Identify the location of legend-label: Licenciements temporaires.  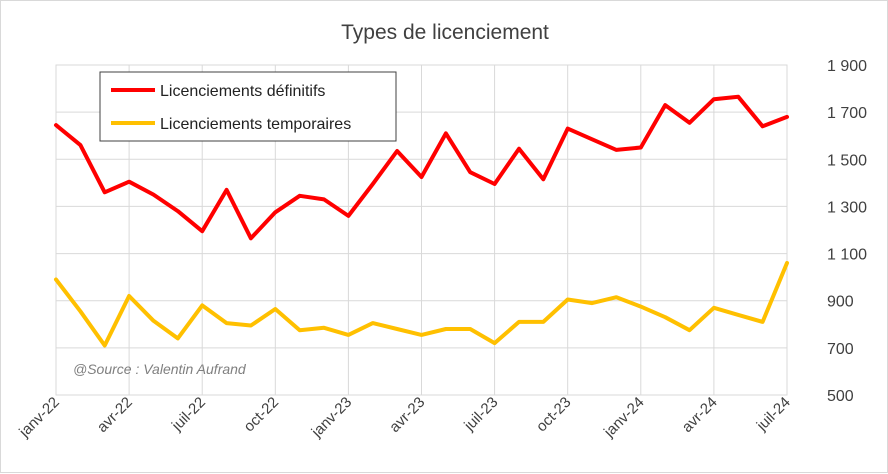
(255, 124).